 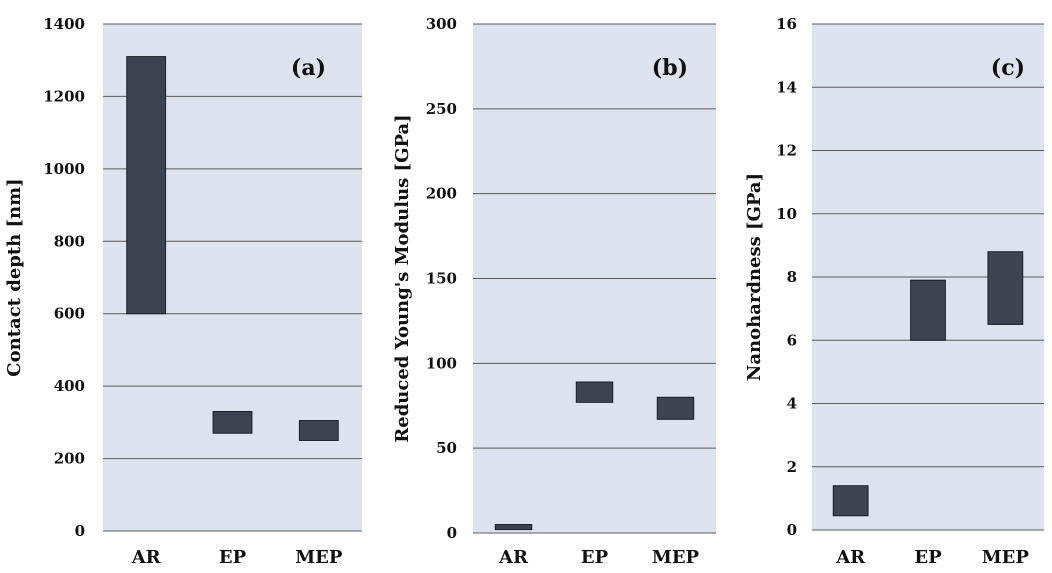 What do you see at coordinates (786, 151) in the screenshot?
I see `y-tick-label: 12` at bounding box center [786, 151].